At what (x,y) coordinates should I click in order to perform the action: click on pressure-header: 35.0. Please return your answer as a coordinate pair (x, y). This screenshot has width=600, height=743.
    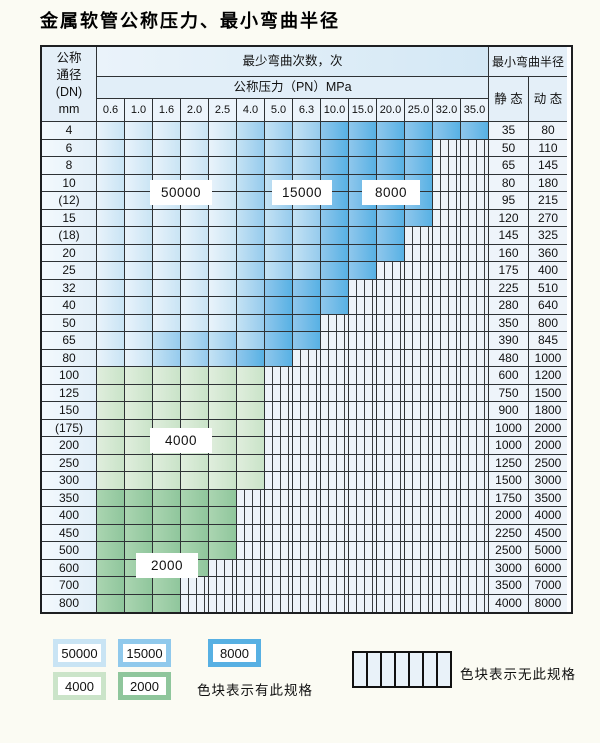
    Looking at the image, I should click on (475, 110).